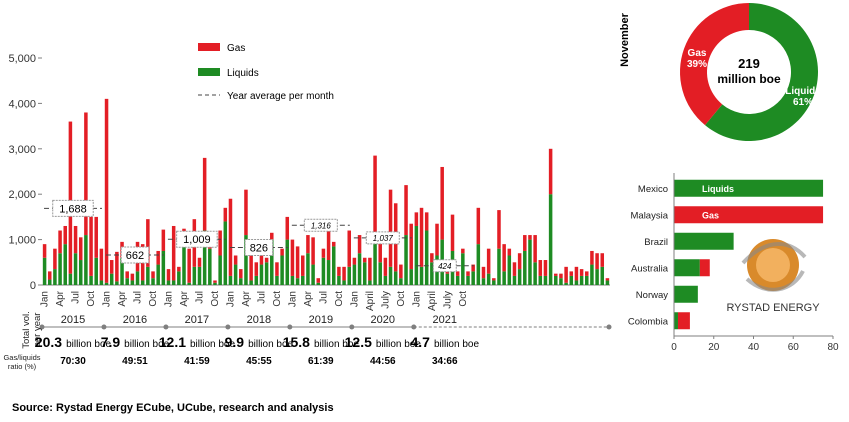 The image size is (849, 422). I want to click on year-total-number: 9.9, so click(235, 342).